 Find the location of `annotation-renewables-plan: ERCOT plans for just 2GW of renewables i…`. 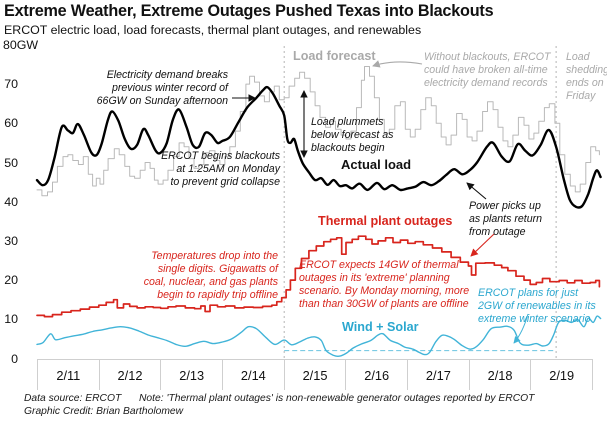

annotation-renewables-plan: ERCOT plans for just 2GW of renewables i… is located at coordinates (537, 306).